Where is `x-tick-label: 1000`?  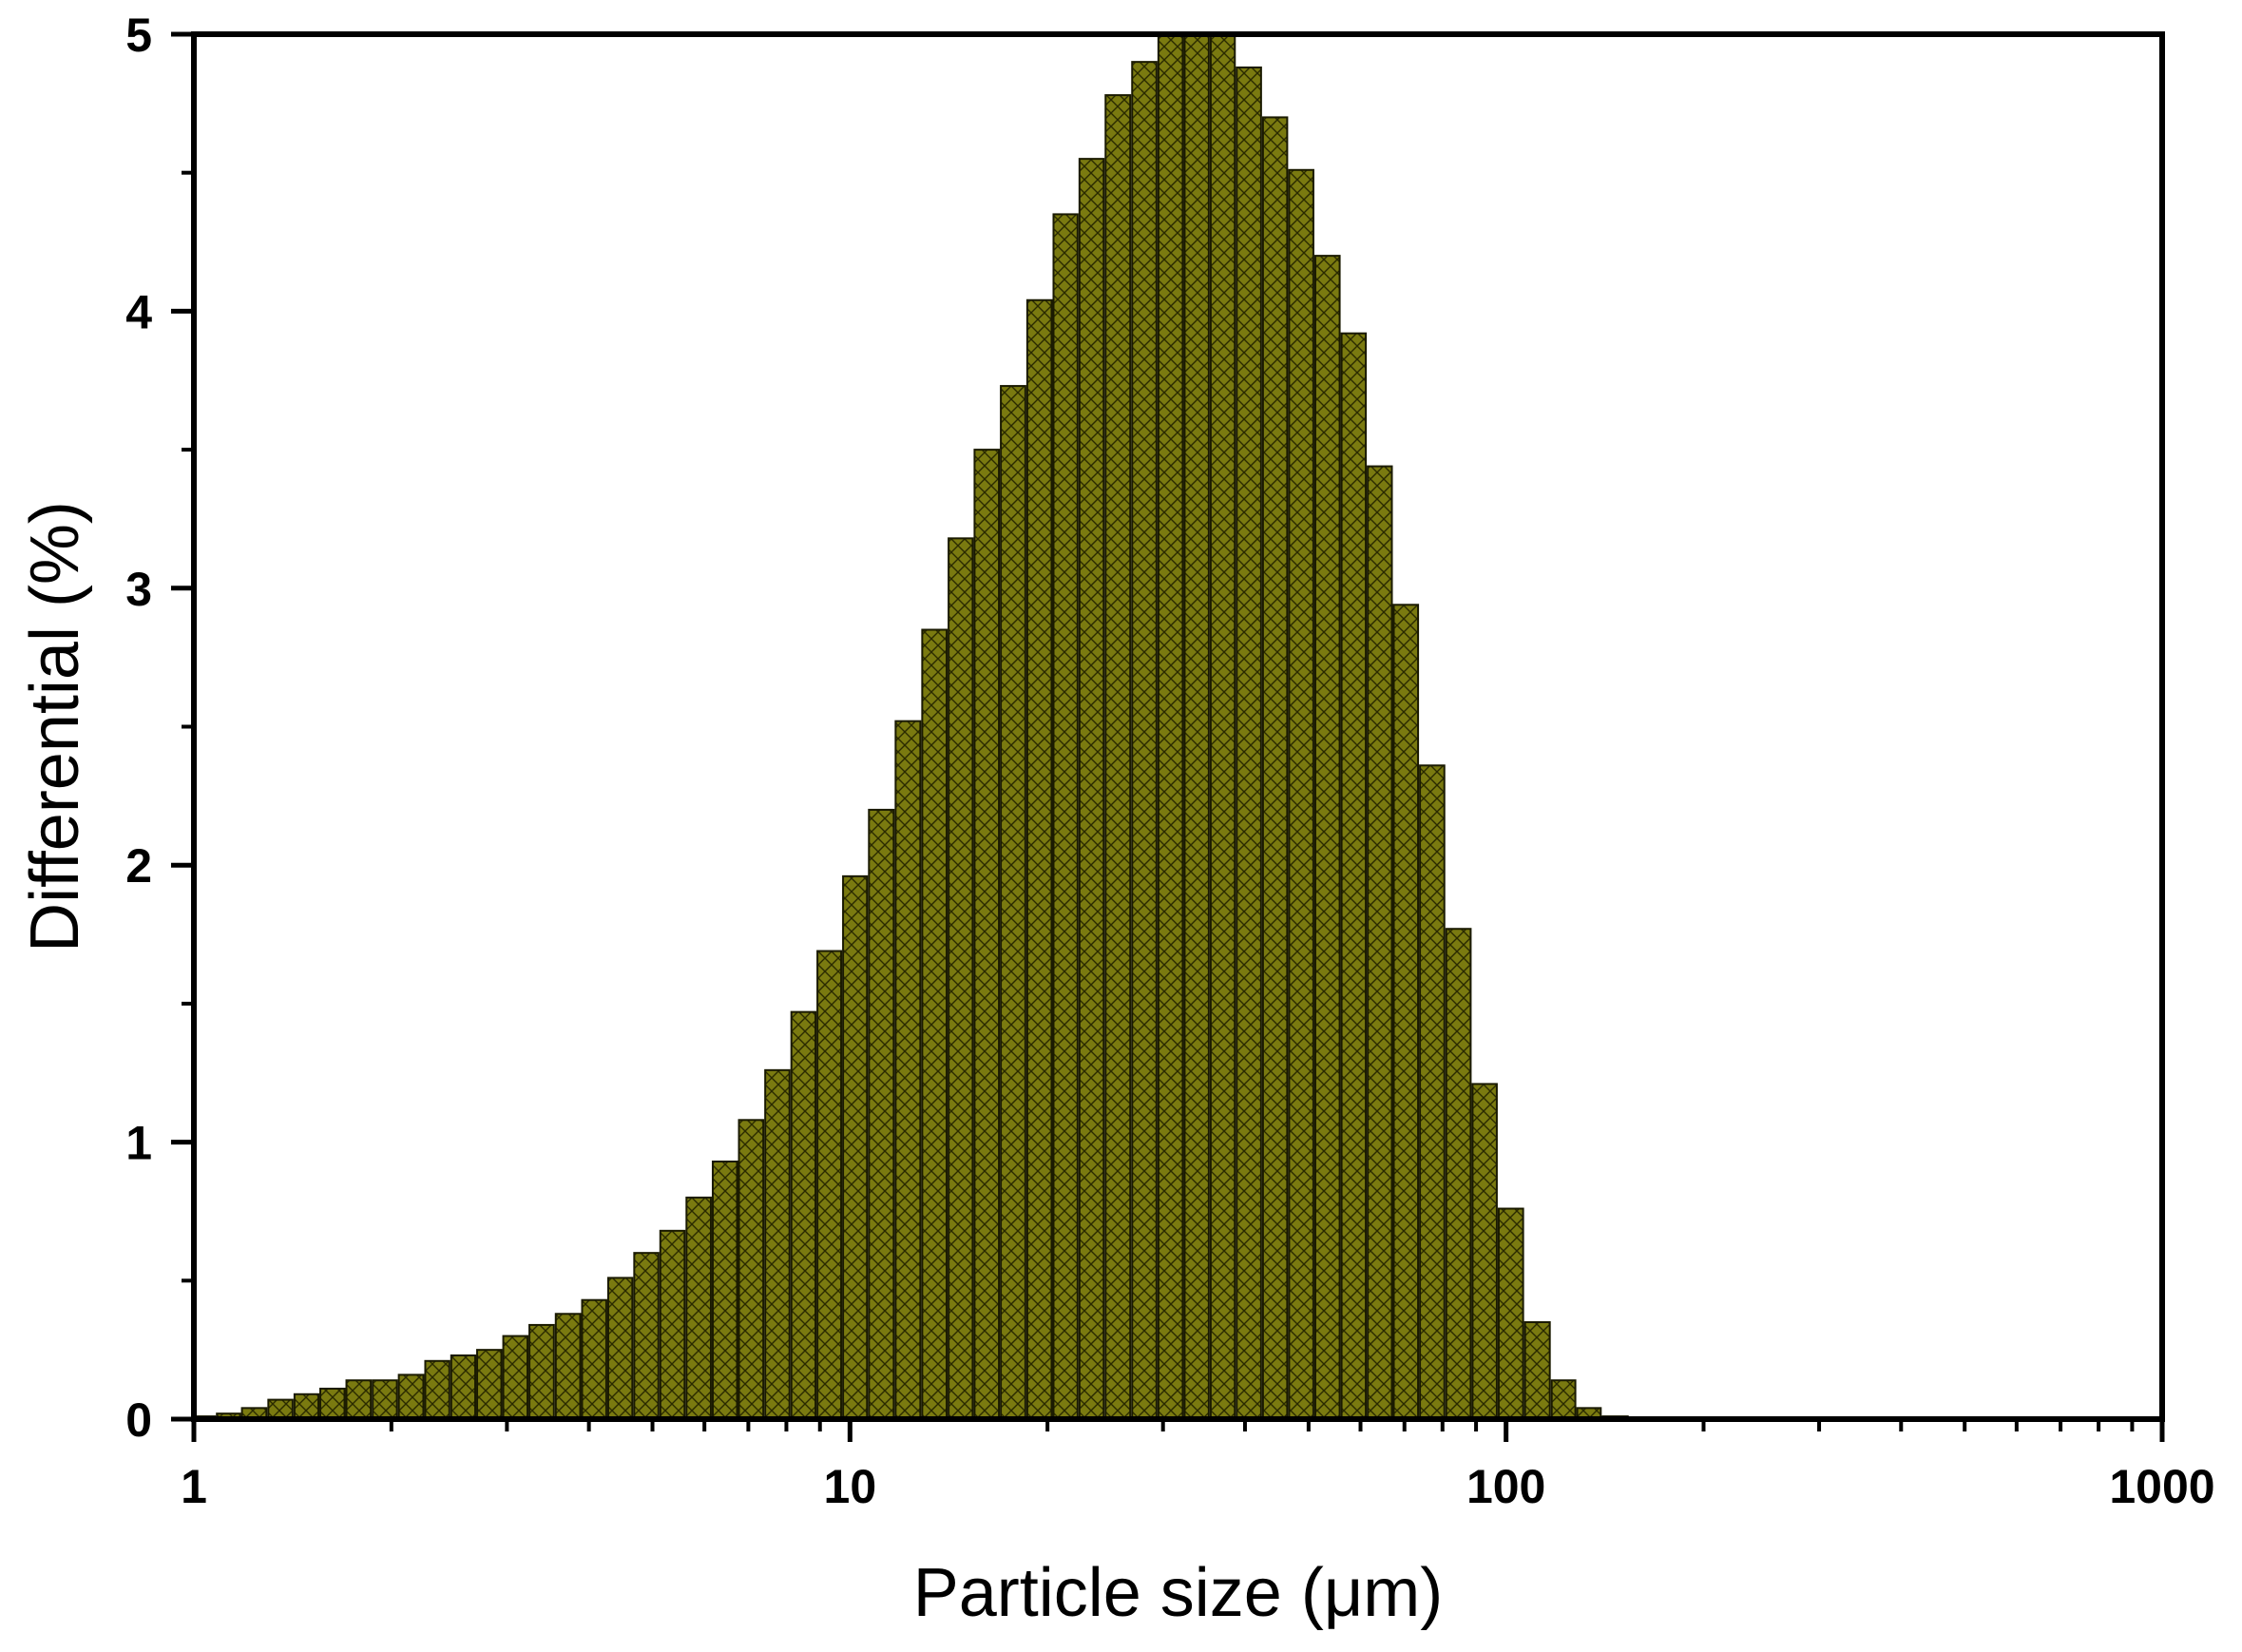
x-tick-label: 1000 is located at coordinates (2161, 1486).